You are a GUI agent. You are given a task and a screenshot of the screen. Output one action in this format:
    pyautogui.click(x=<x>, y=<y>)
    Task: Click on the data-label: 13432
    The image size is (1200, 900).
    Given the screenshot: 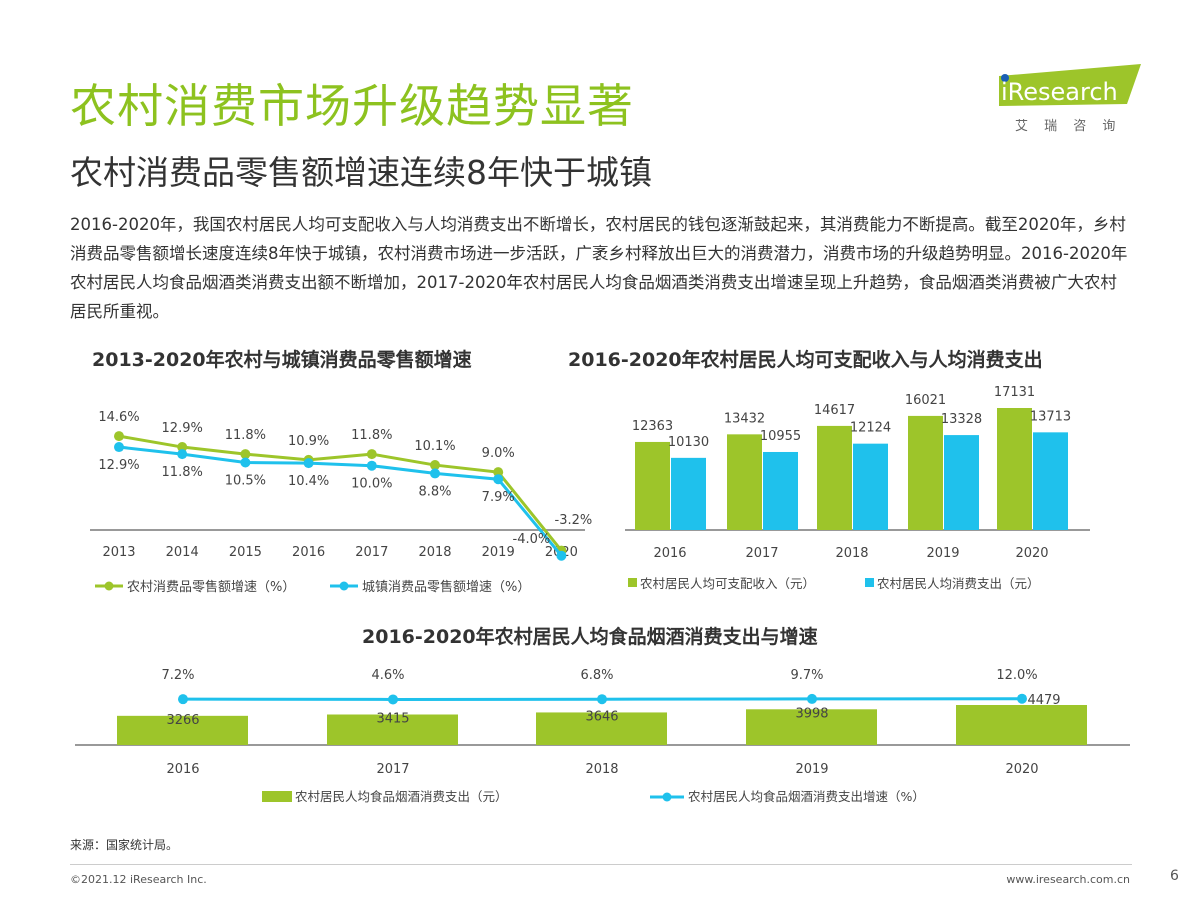 What is the action you would take?
    pyautogui.click(x=744, y=418)
    